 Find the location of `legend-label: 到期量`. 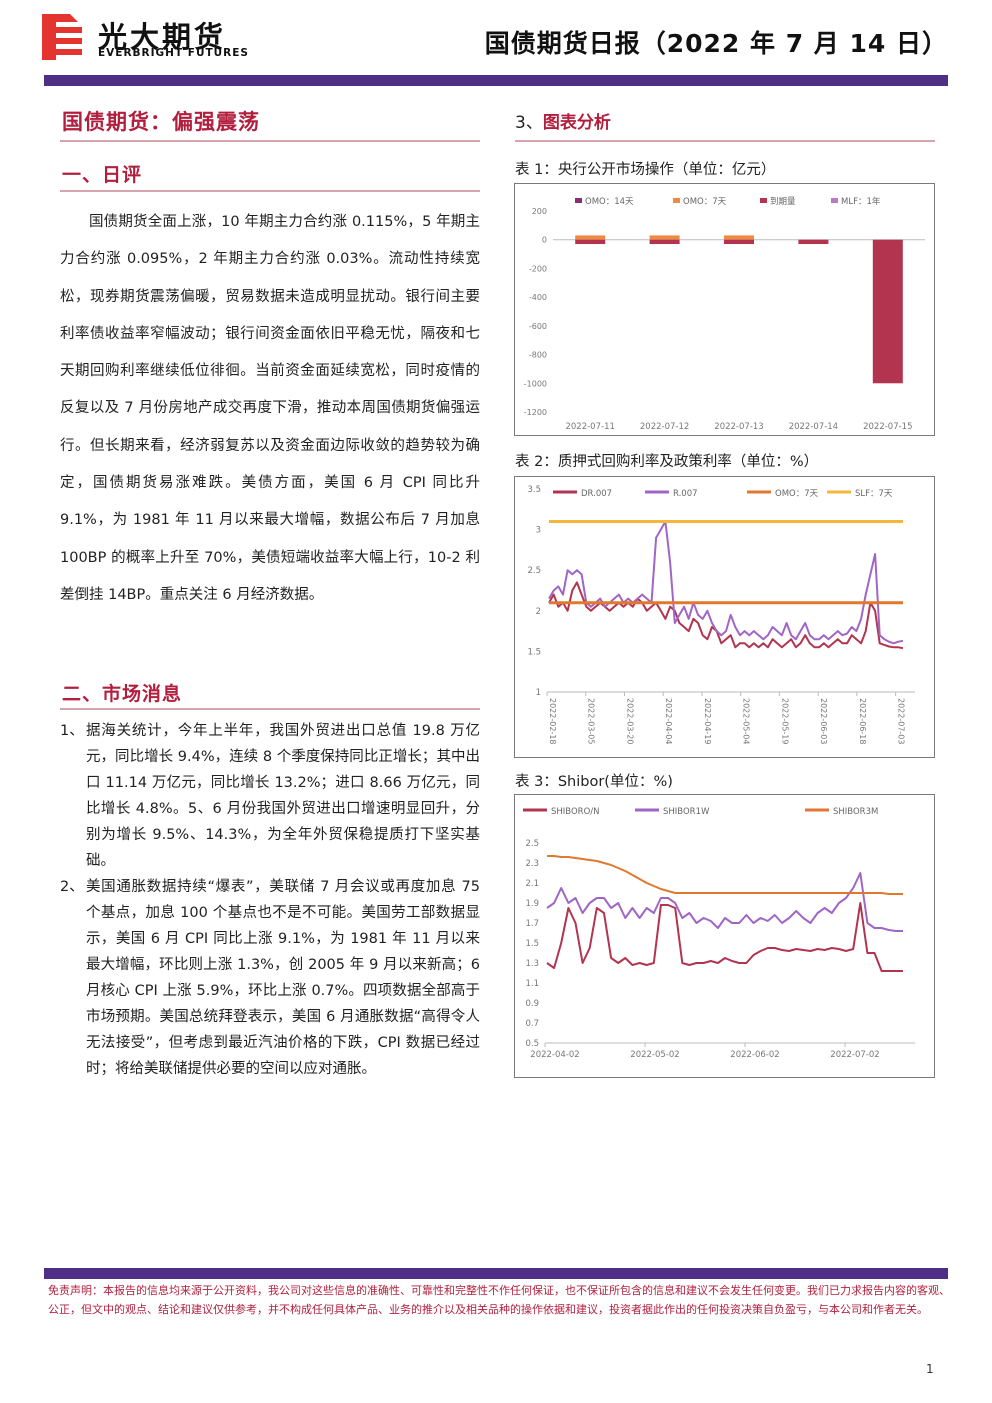

legend-label: 到期量 is located at coordinates (783, 202).